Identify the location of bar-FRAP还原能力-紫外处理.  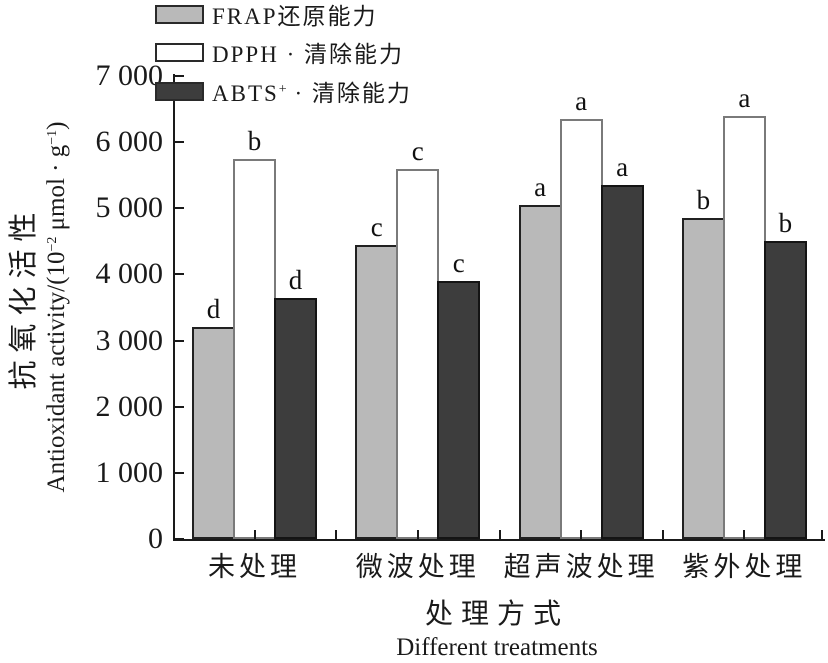
(703, 378).